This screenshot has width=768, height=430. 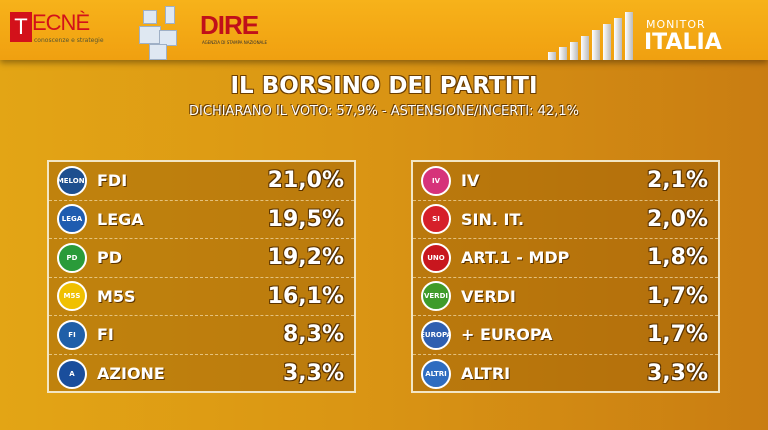 I want to click on party-logo-icon: ALTRI, so click(x=436, y=373).